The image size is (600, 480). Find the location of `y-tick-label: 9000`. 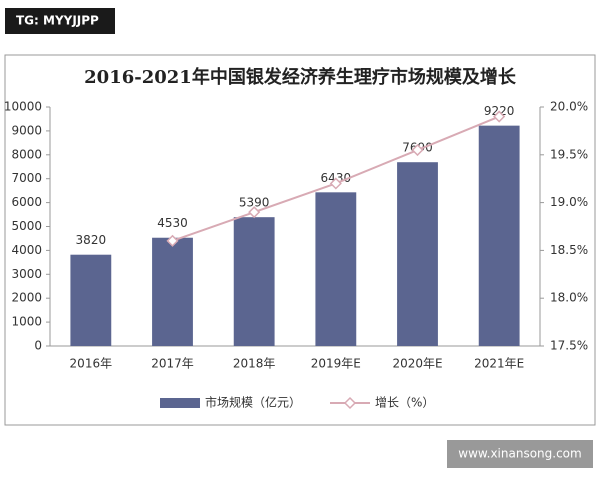

y-tick-label: 9000 is located at coordinates (26, 130).